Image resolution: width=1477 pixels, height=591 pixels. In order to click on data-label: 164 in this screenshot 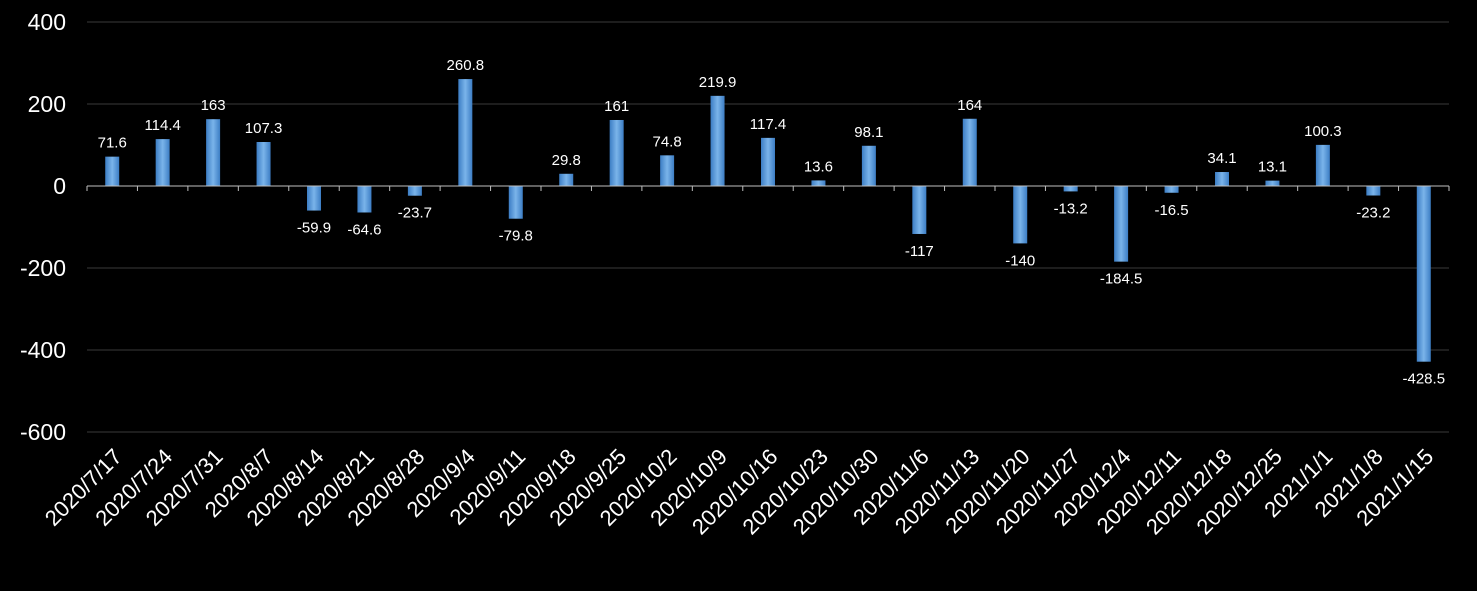, I will do `click(969, 105)`.